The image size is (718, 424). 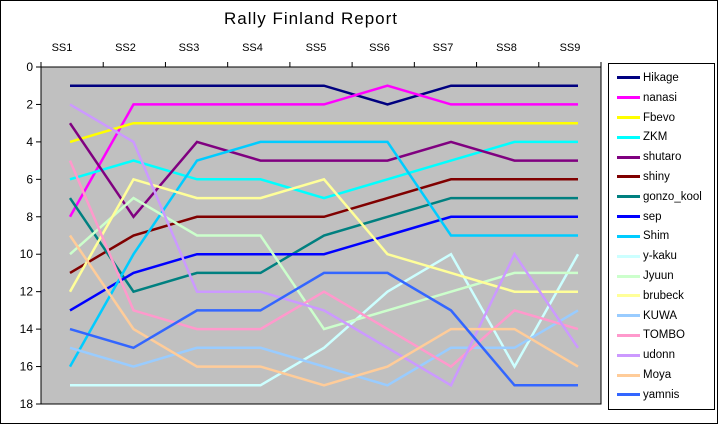 I want to click on legend-label: TOMBO, so click(x=664, y=335).